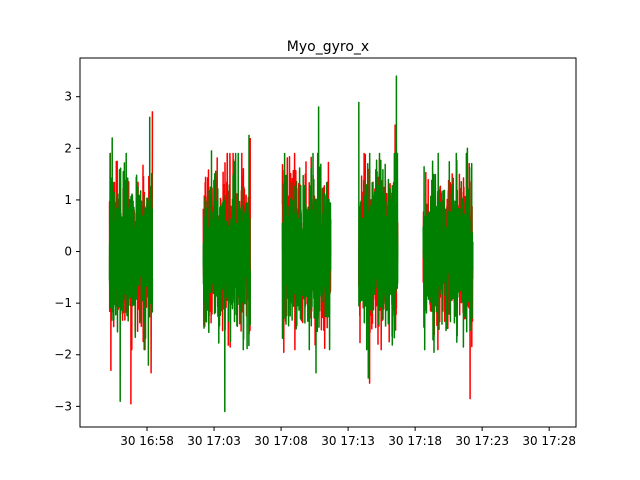 Image resolution: width=640 pixels, height=480 pixels. What do you see at coordinates (68, 97) in the screenshot?
I see `y-tick-label: 3` at bounding box center [68, 97].